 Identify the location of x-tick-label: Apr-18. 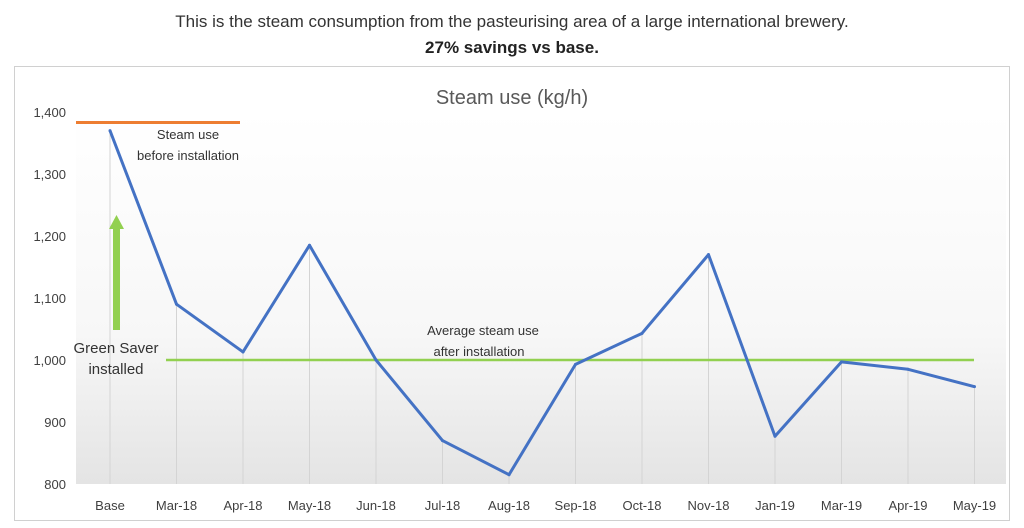
(242, 505).